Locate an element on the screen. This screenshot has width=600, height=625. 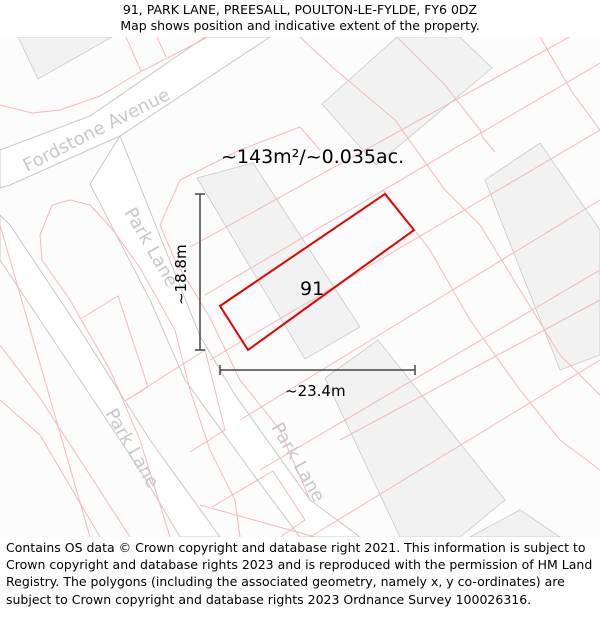
width-dimension-label: ~23.4m is located at coordinates (315, 391).